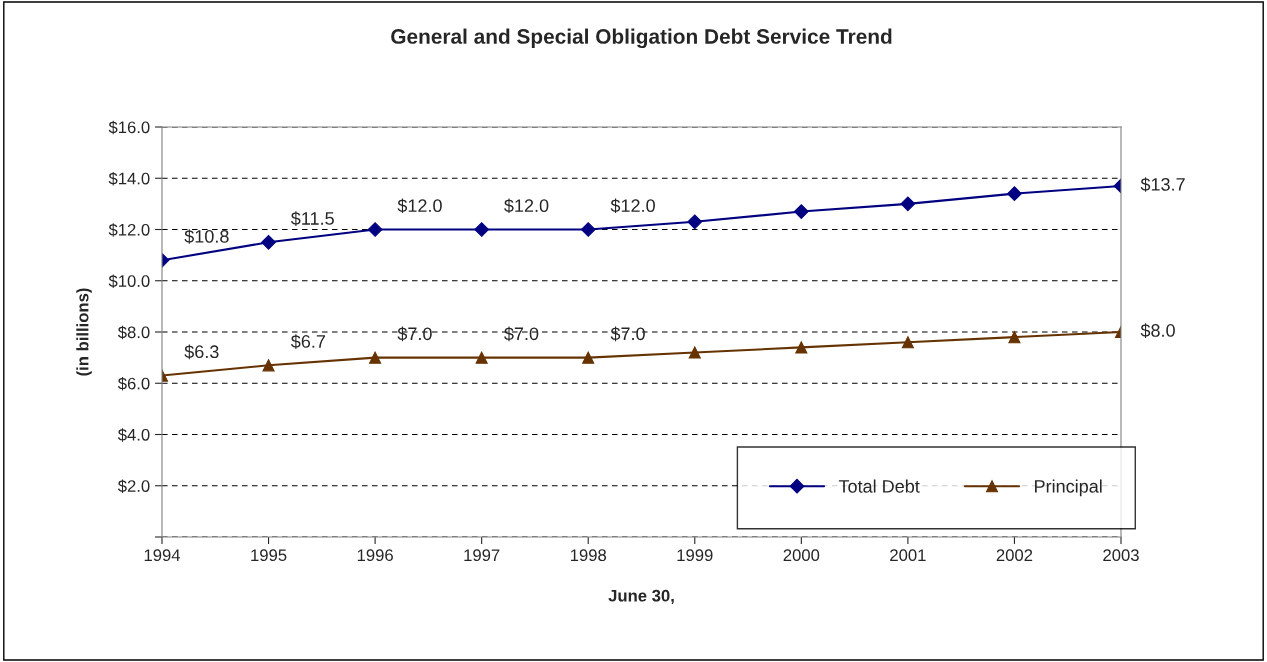  I want to click on data-label: $6.7, so click(308, 341).